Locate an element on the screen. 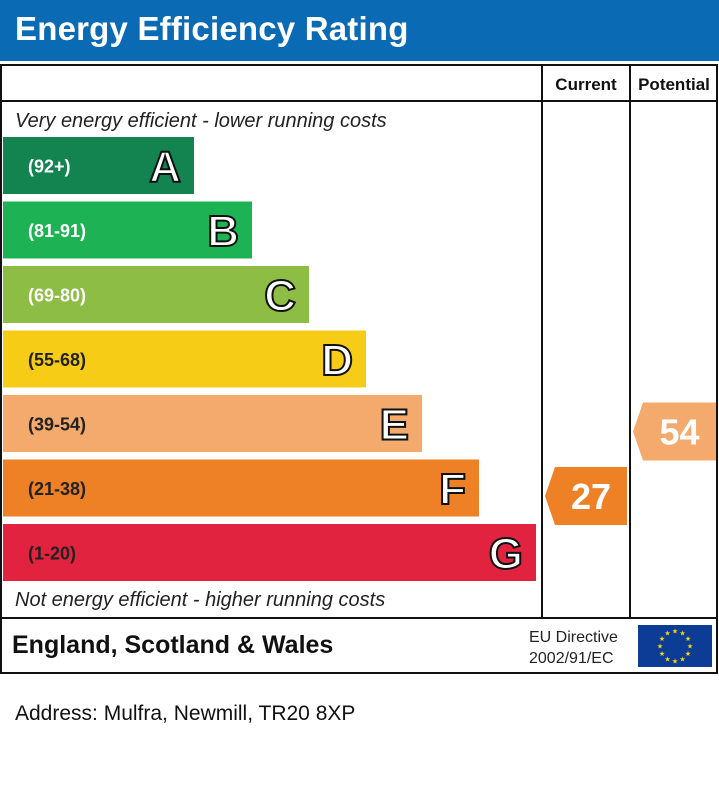  eu-directive-line1: EU Directive is located at coordinates (573, 637).